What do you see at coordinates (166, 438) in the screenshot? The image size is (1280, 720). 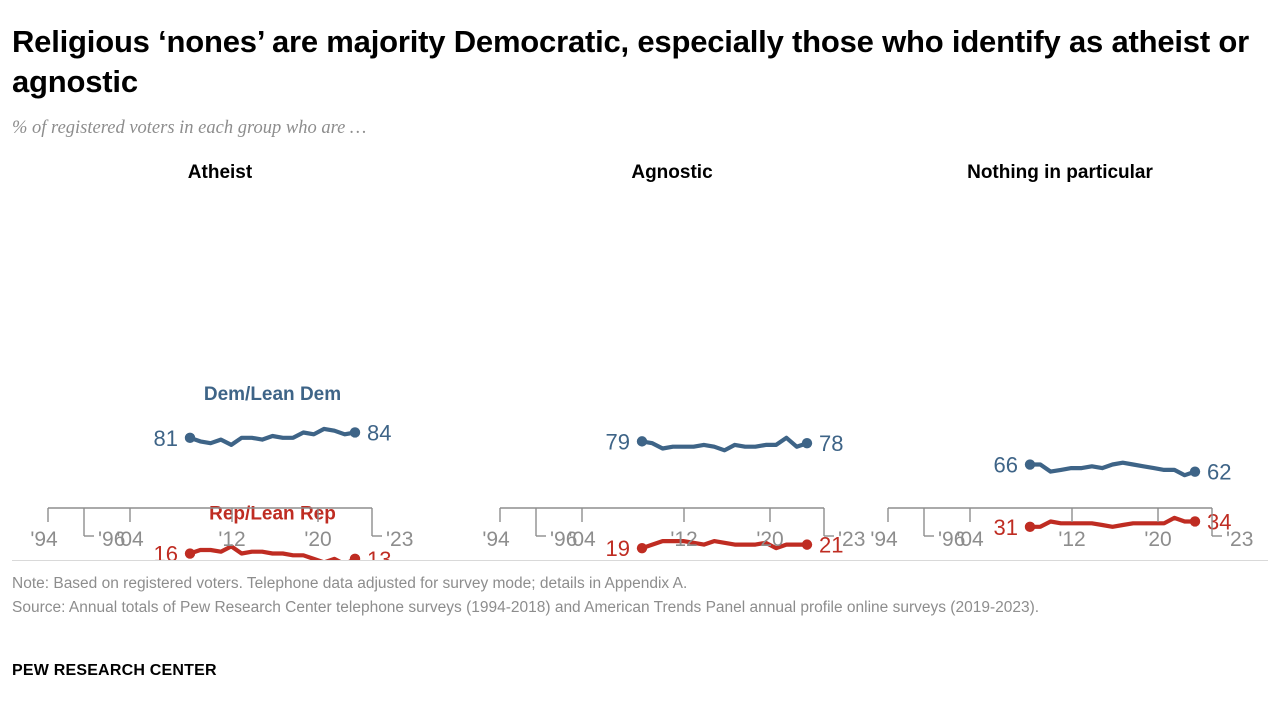 I see `series-start-value: 81` at bounding box center [166, 438].